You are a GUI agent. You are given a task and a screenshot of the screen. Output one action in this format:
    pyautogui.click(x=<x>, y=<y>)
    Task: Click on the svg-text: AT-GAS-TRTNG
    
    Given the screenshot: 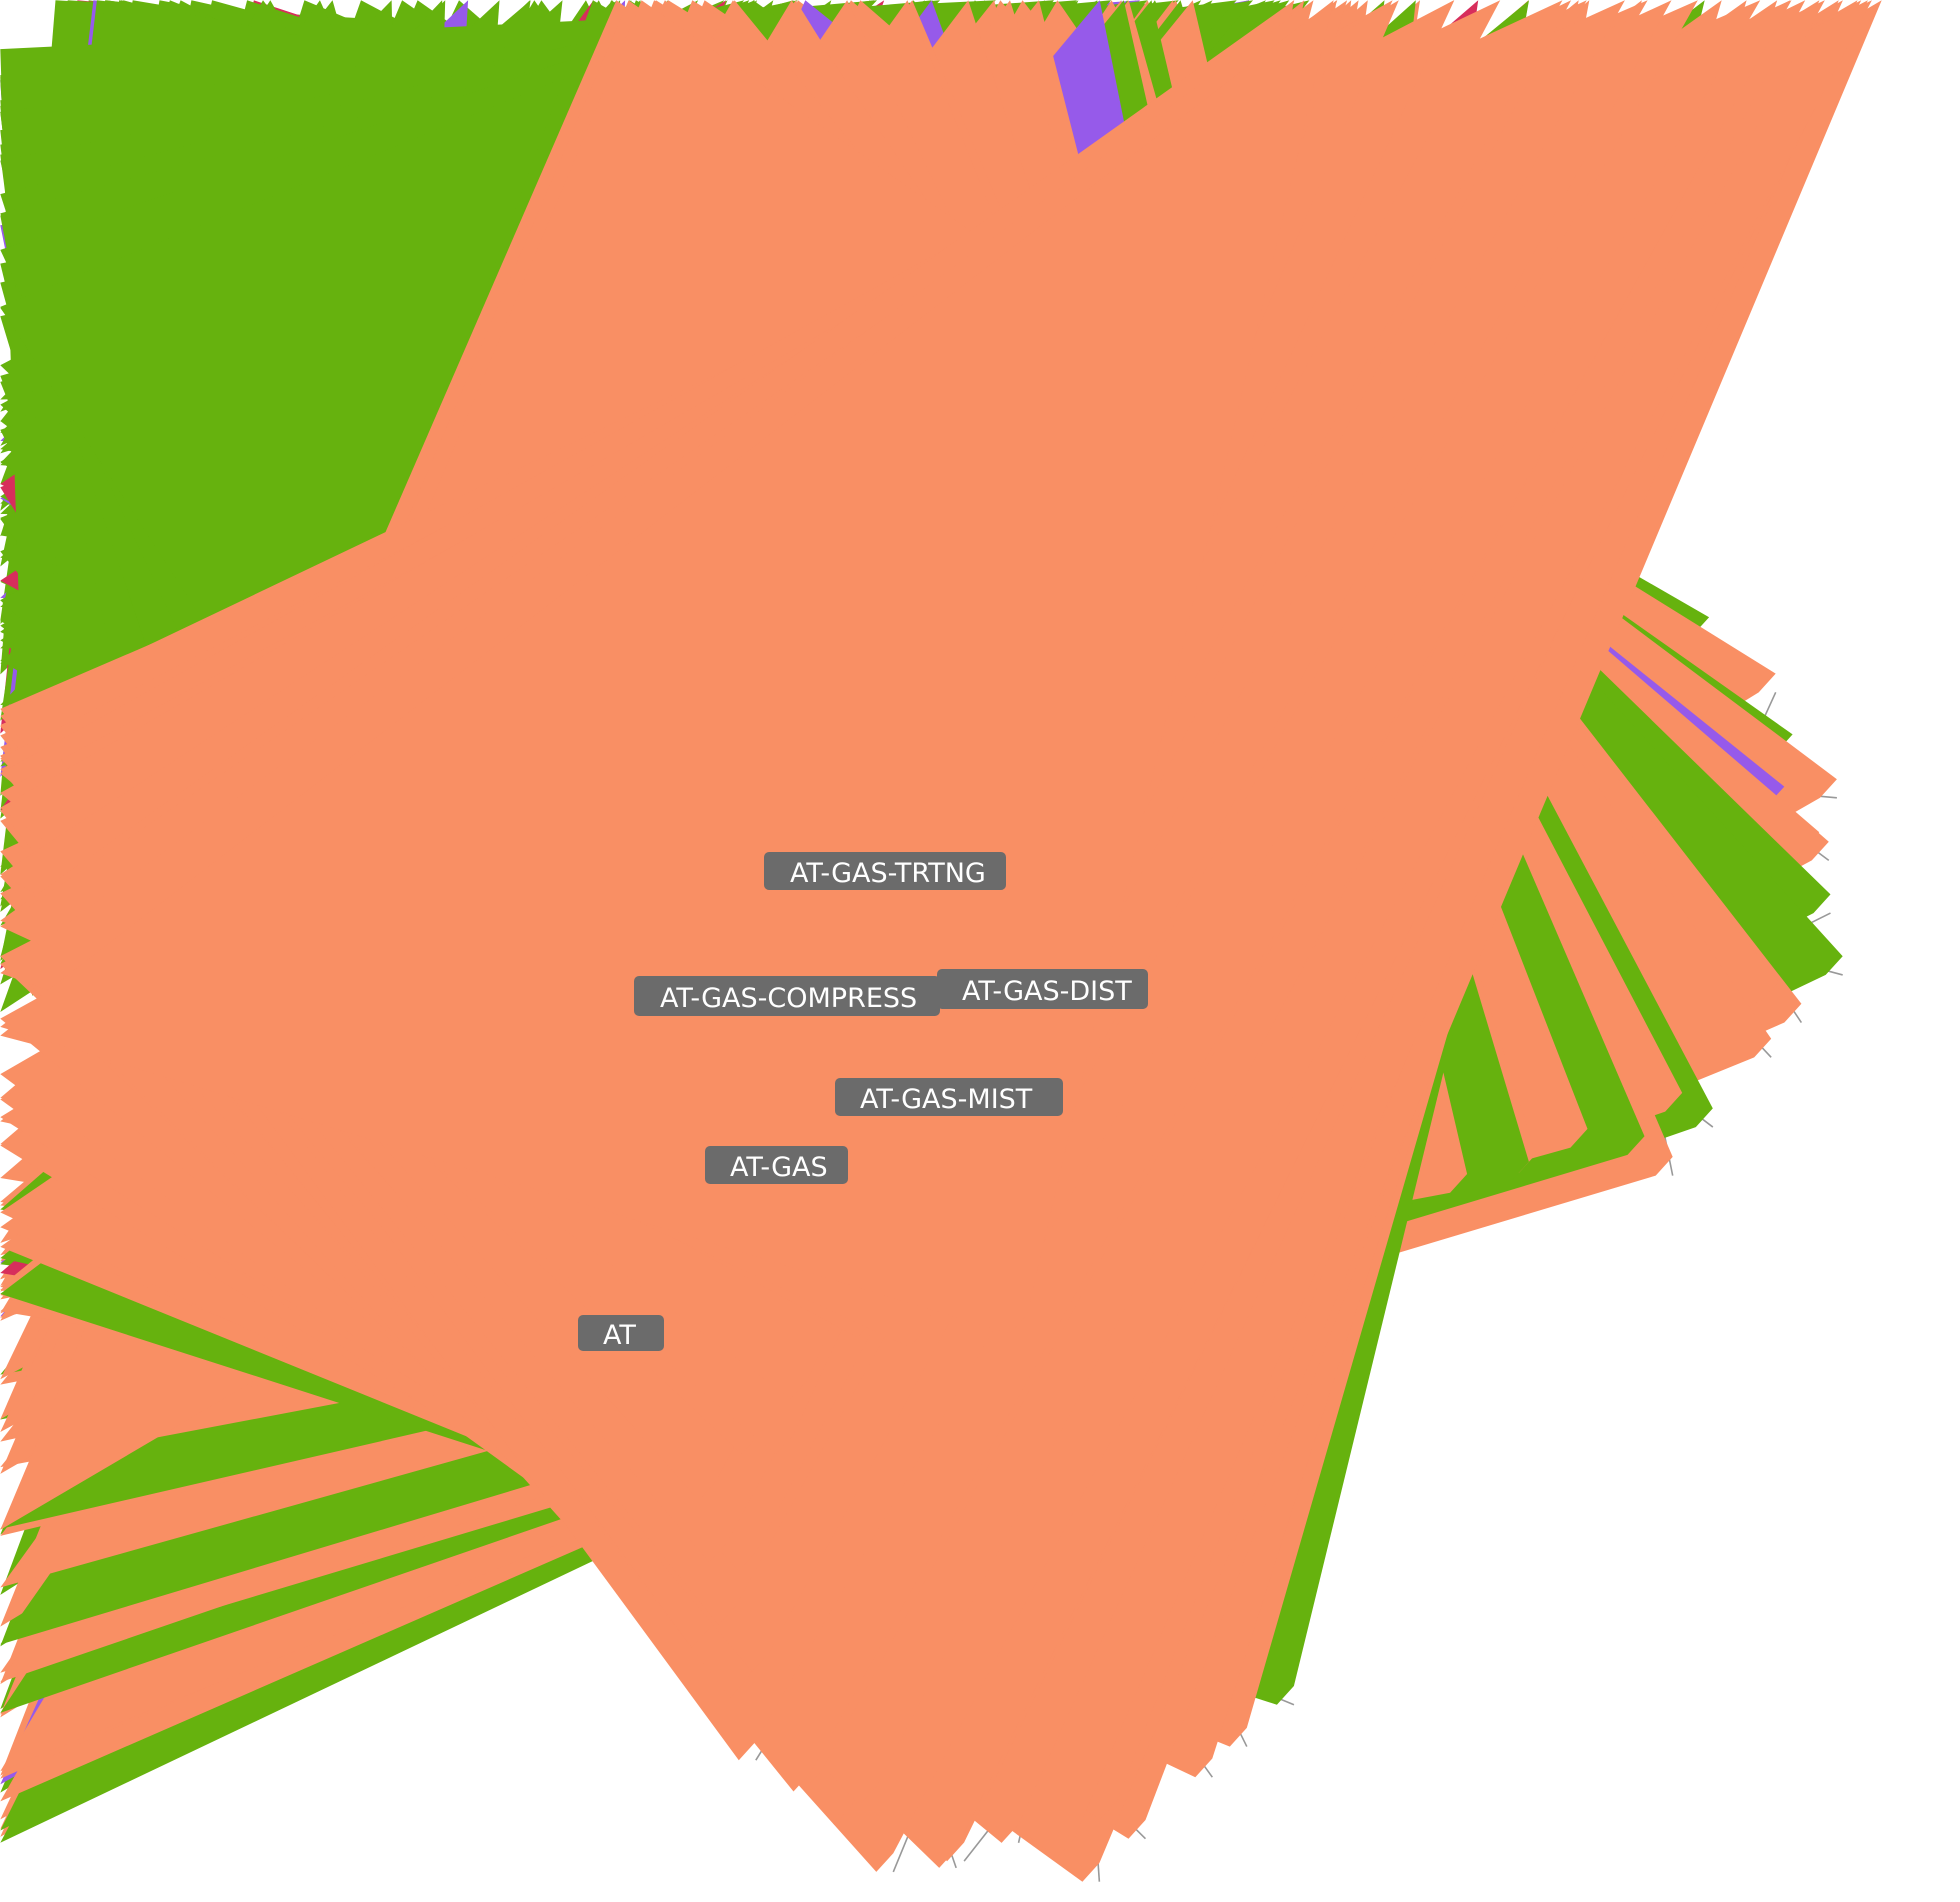 What is the action you would take?
    pyautogui.click(x=888, y=873)
    